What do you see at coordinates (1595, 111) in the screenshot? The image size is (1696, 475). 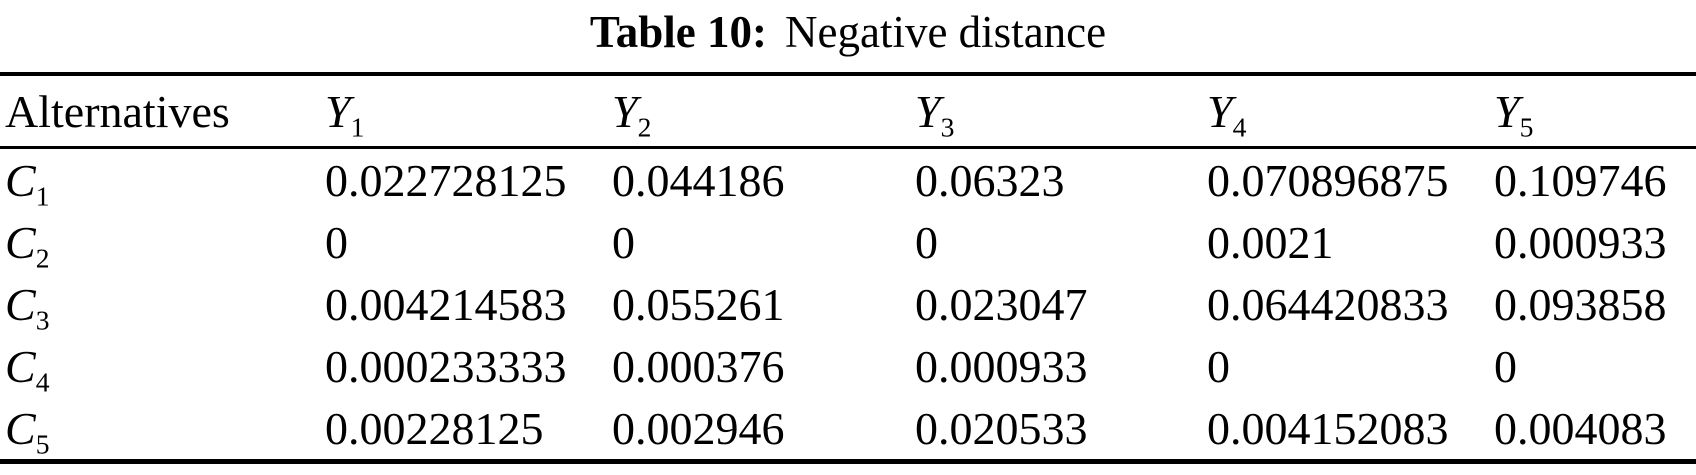 I see `column-header-y5: Y5` at bounding box center [1595, 111].